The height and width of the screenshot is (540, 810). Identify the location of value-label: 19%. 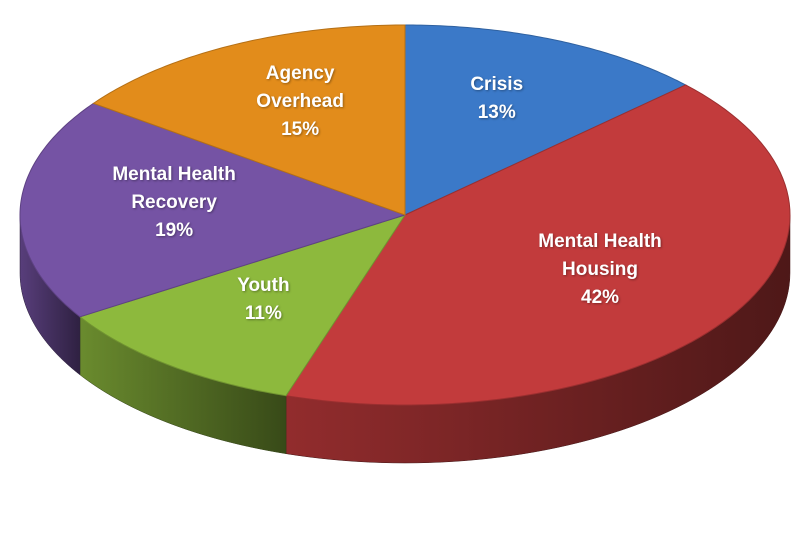
(174, 231).